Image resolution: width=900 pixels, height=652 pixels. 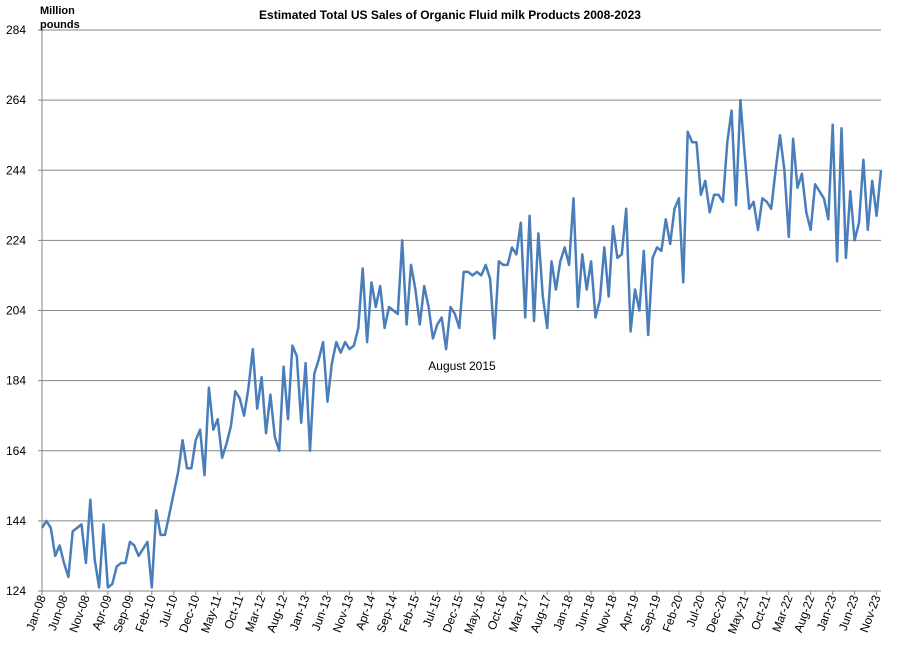 I want to click on y-tick-label: 164, so click(x=16, y=451).